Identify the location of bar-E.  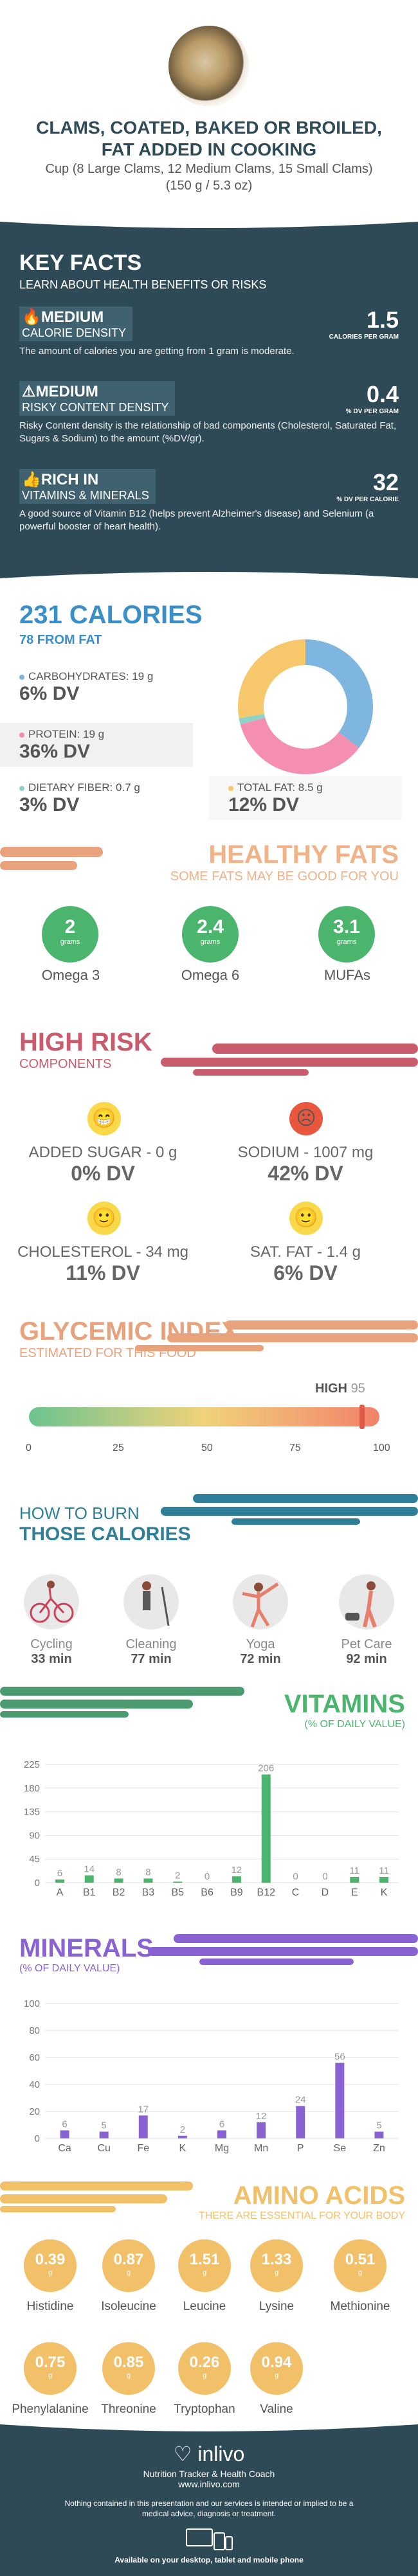
(354, 1880).